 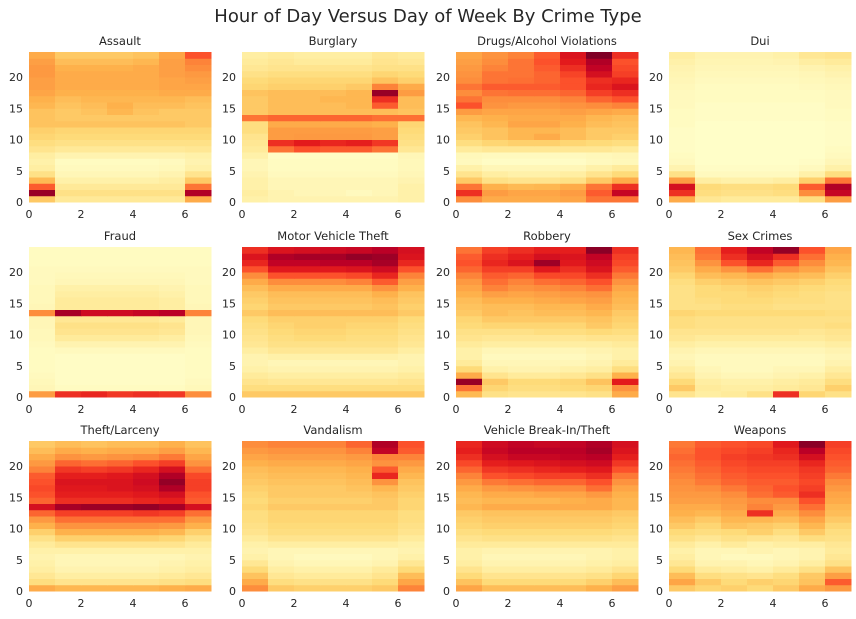 I want to click on y-tick-label: 5, so click(x=659, y=171).